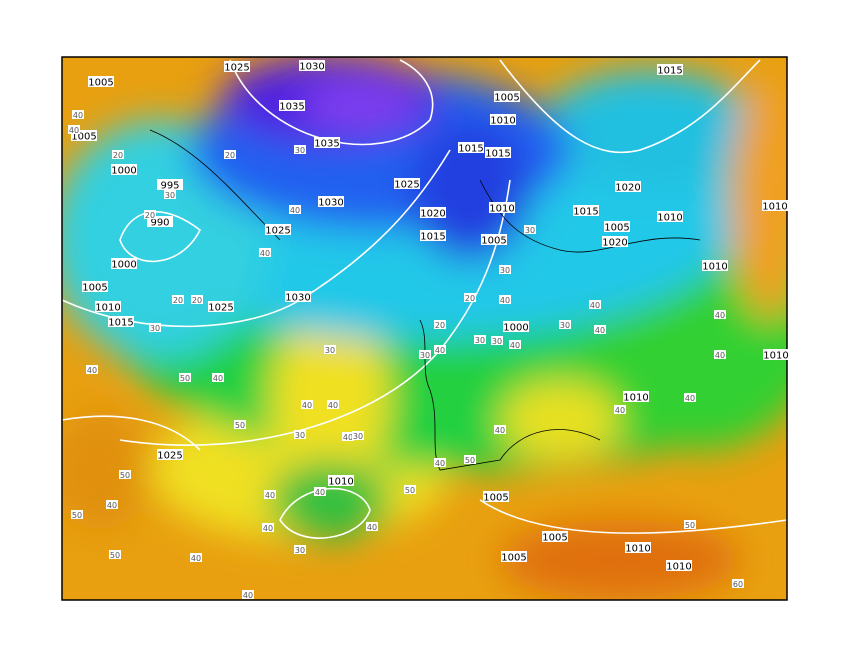 Image resolution: width=850 pixels, height=657 pixels. Describe the element at coordinates (738, 584) in the screenshot. I see `thickness-label: 60` at that location.